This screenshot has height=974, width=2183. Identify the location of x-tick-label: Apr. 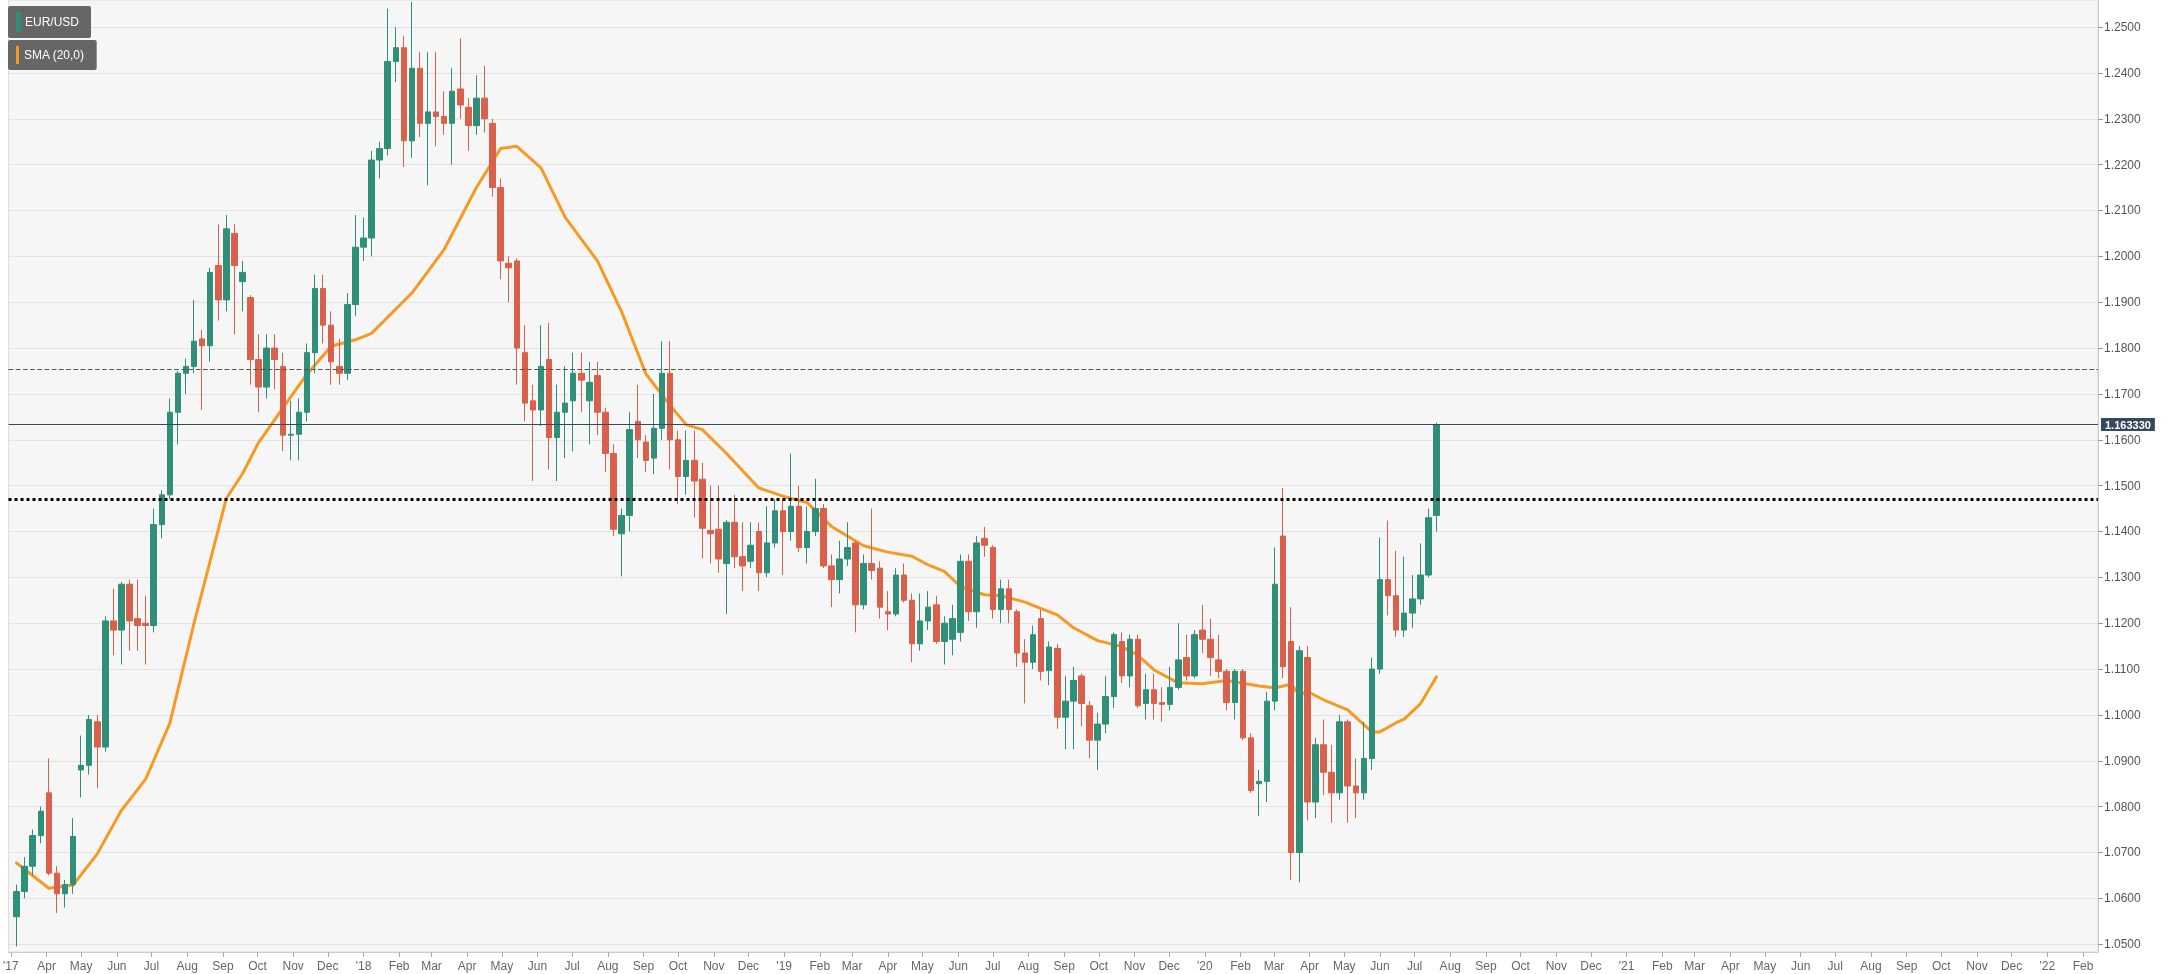
(1310, 966).